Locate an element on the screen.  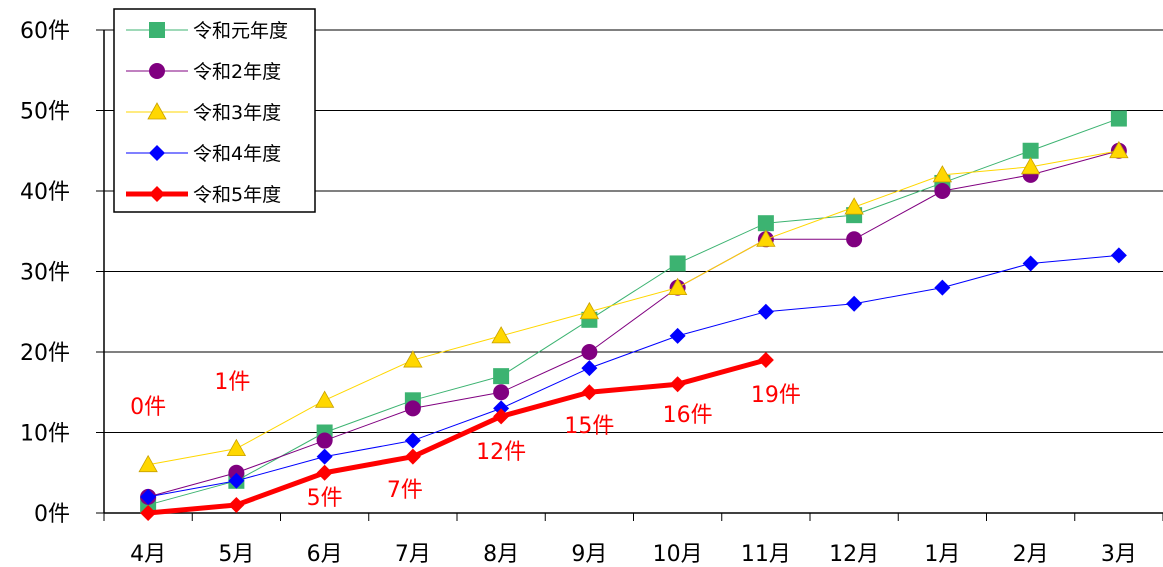
legend-item: 令和4年度 is located at coordinates (203, 154).